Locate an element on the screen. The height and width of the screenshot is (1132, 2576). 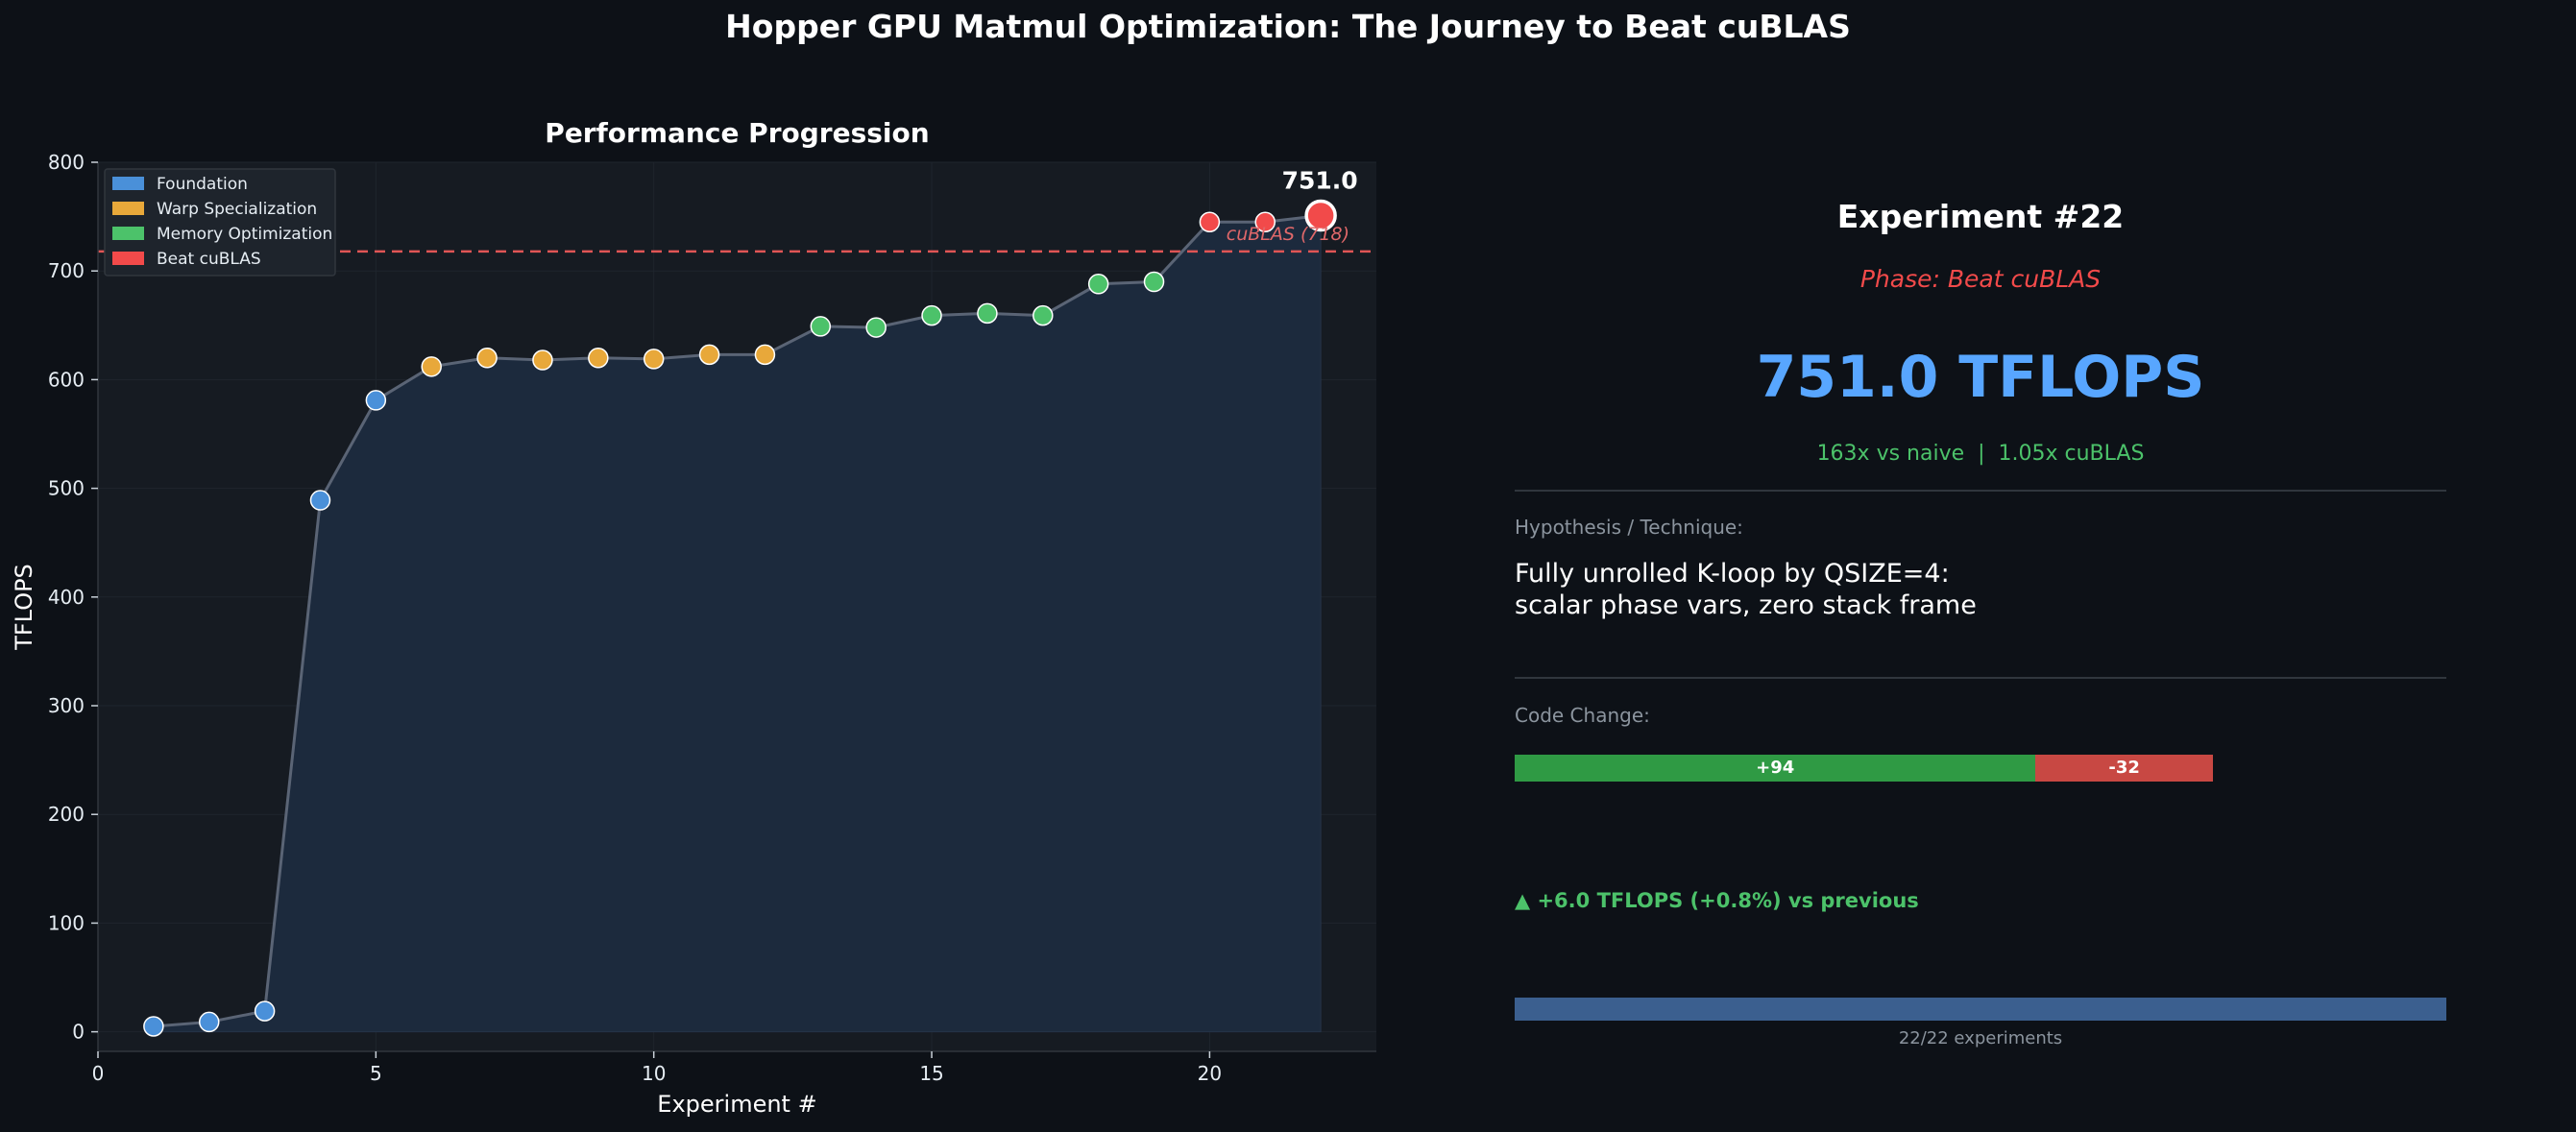
y-tick-label: 200 is located at coordinates (66, 815).